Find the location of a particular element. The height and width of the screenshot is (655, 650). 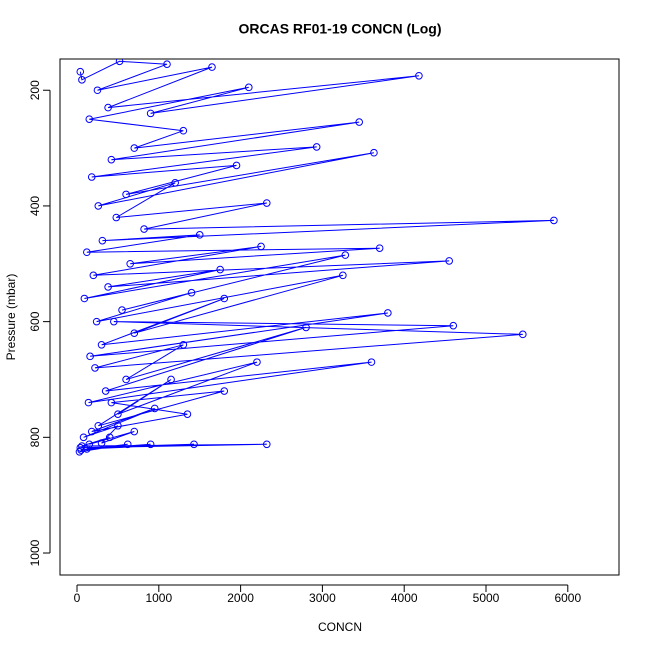

x-tick-label: 3000 is located at coordinates (322, 598).